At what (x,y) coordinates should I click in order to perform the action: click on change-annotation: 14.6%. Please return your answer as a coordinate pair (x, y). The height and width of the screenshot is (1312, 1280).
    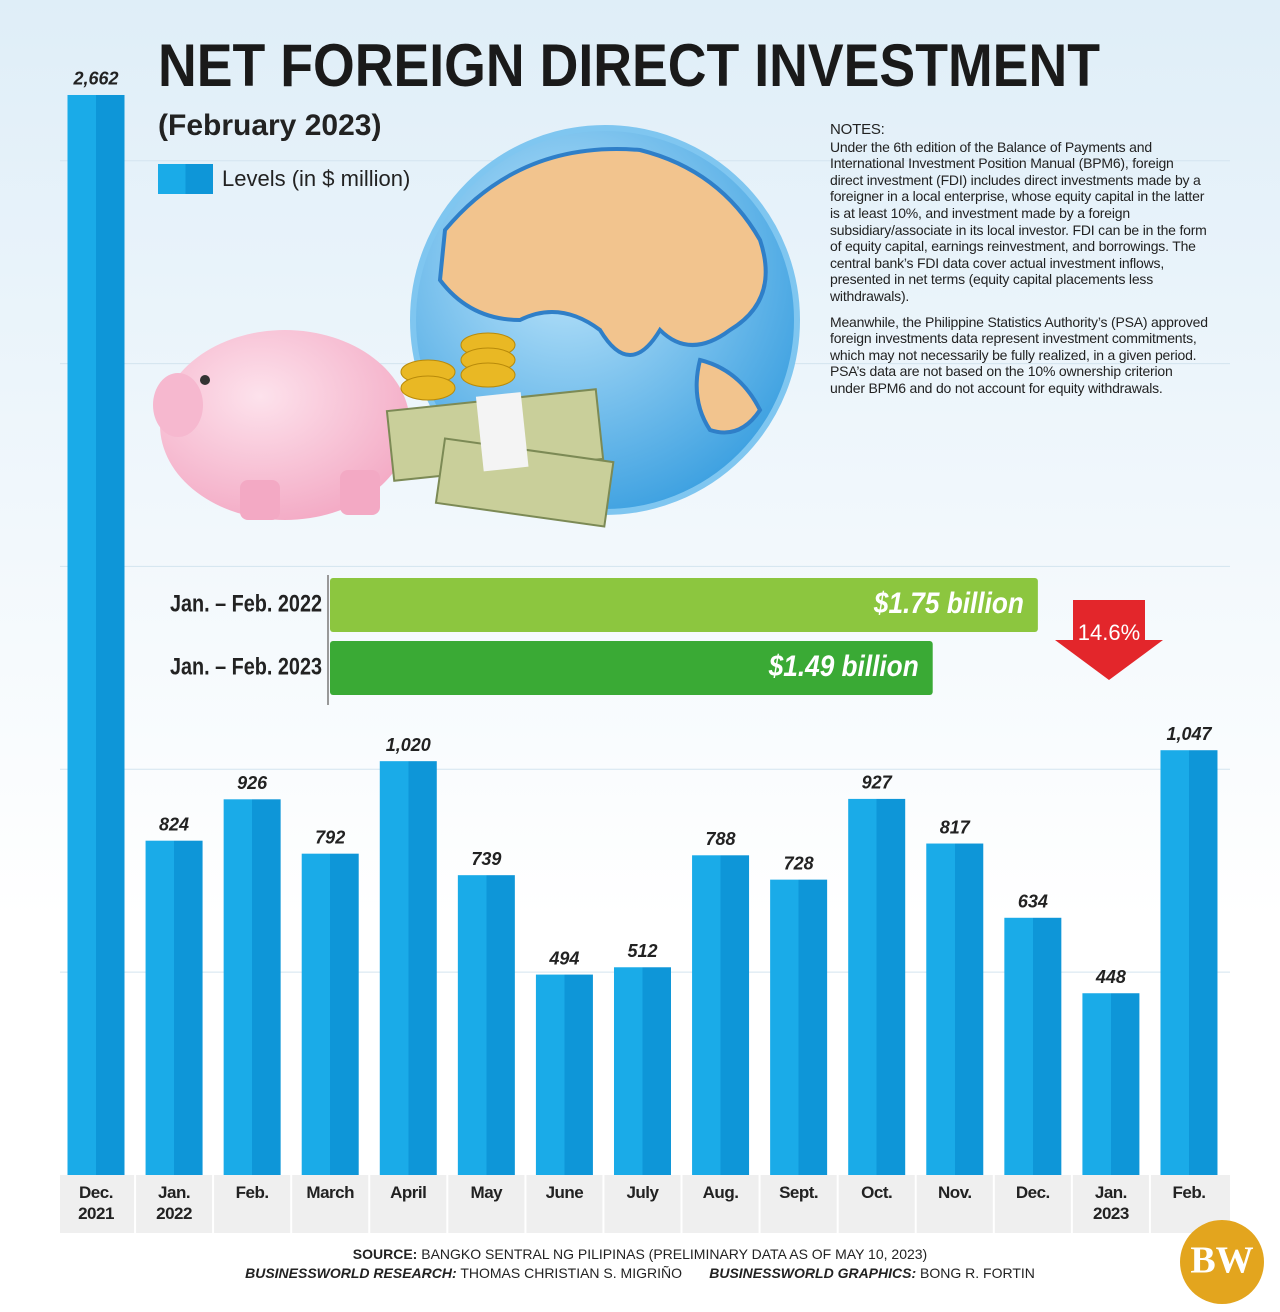
    Looking at the image, I should click on (1109, 632).